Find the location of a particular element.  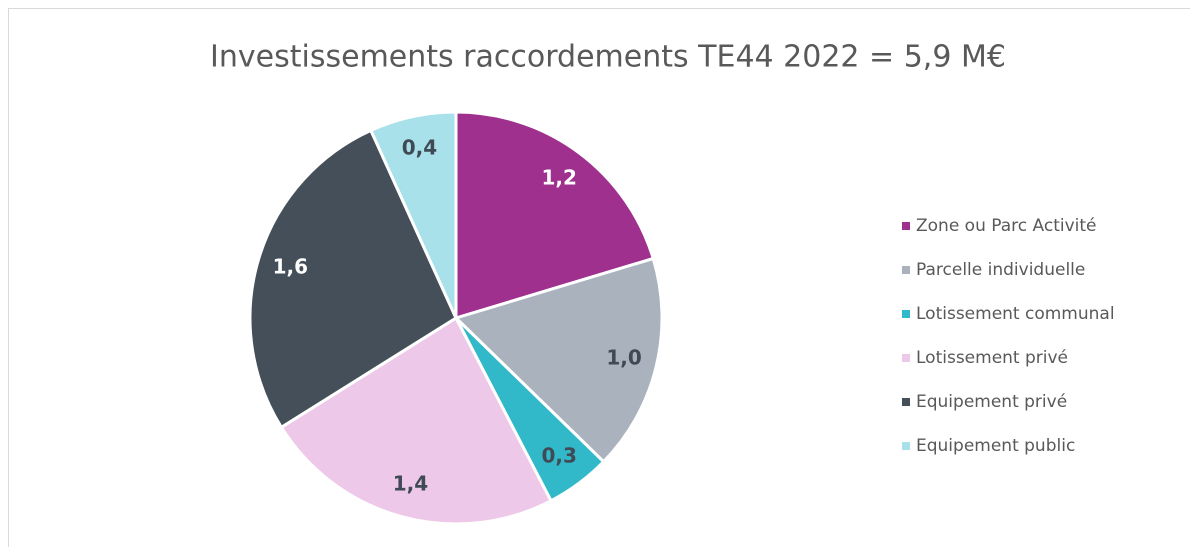

data-label: 0,3 is located at coordinates (558, 455).